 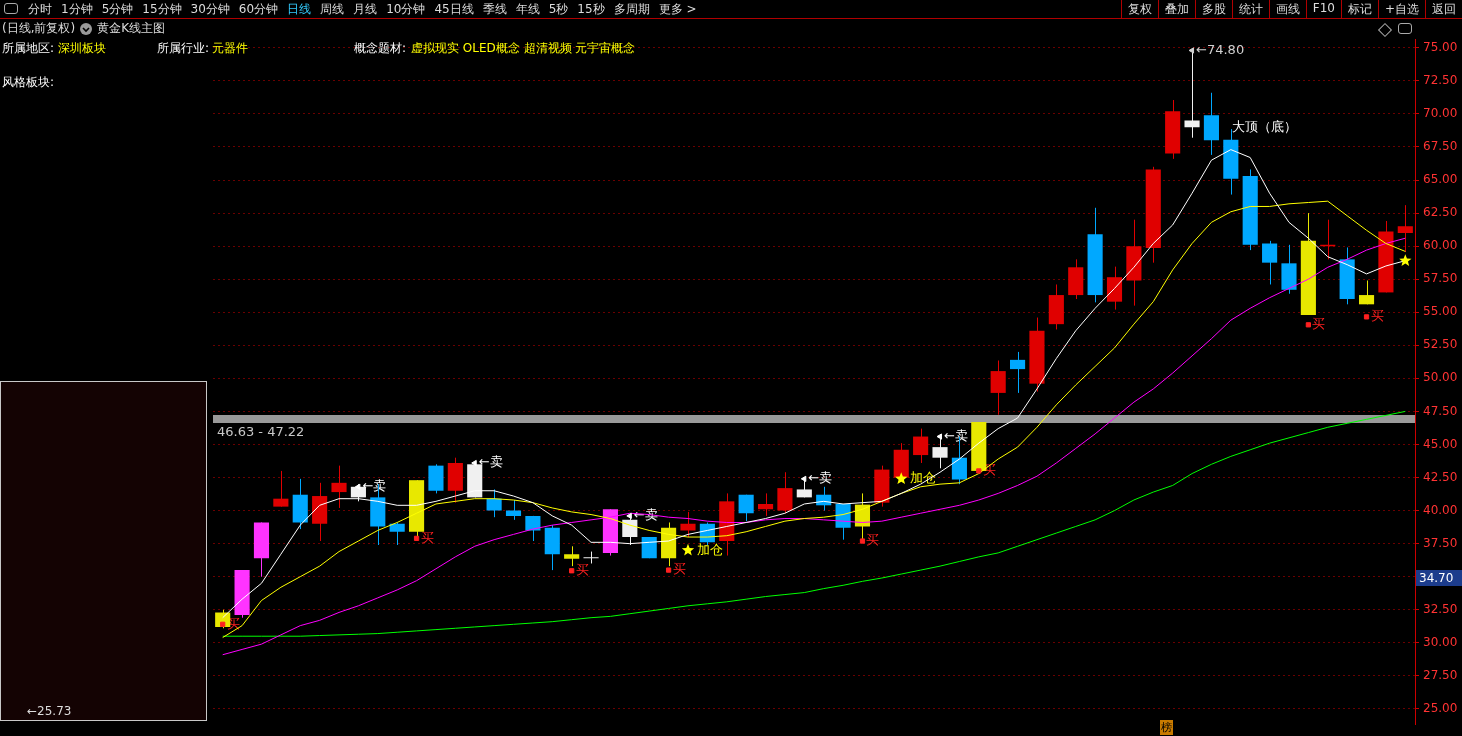 I want to click on text: (日线,前复权), so click(x=39, y=28).